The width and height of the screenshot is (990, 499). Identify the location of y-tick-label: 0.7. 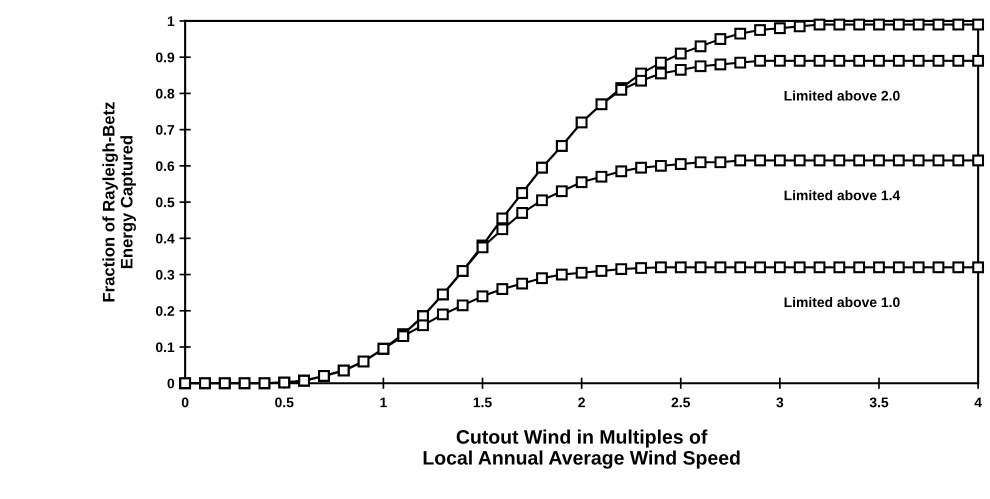
(165, 129).